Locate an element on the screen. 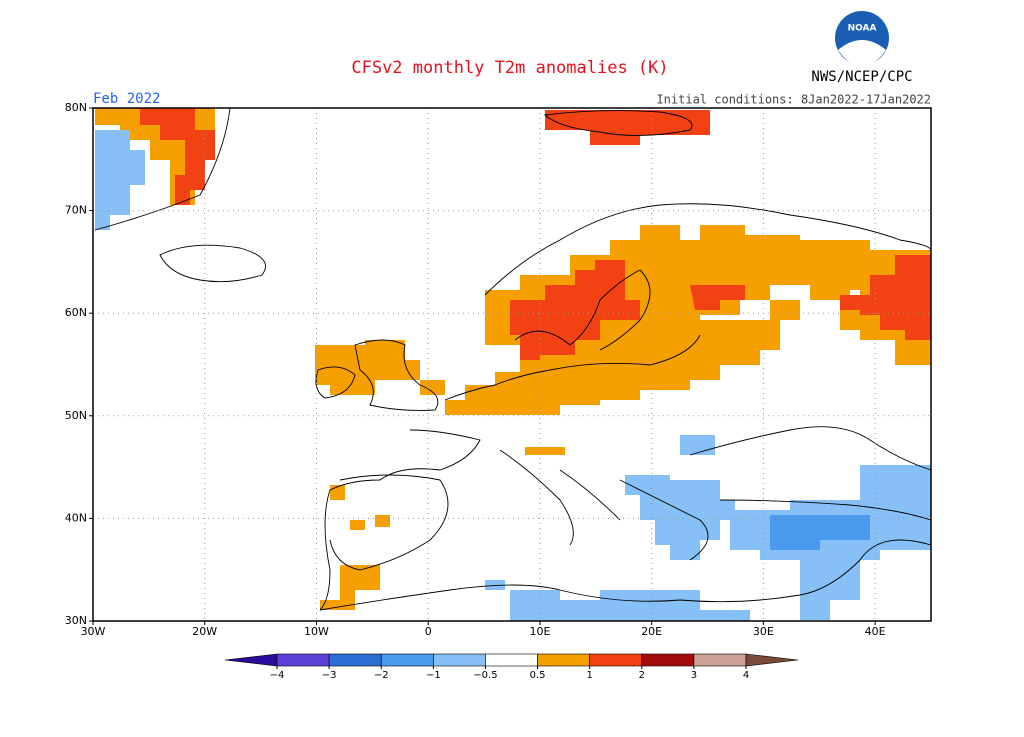  colorbar-label: 2 is located at coordinates (642, 675).